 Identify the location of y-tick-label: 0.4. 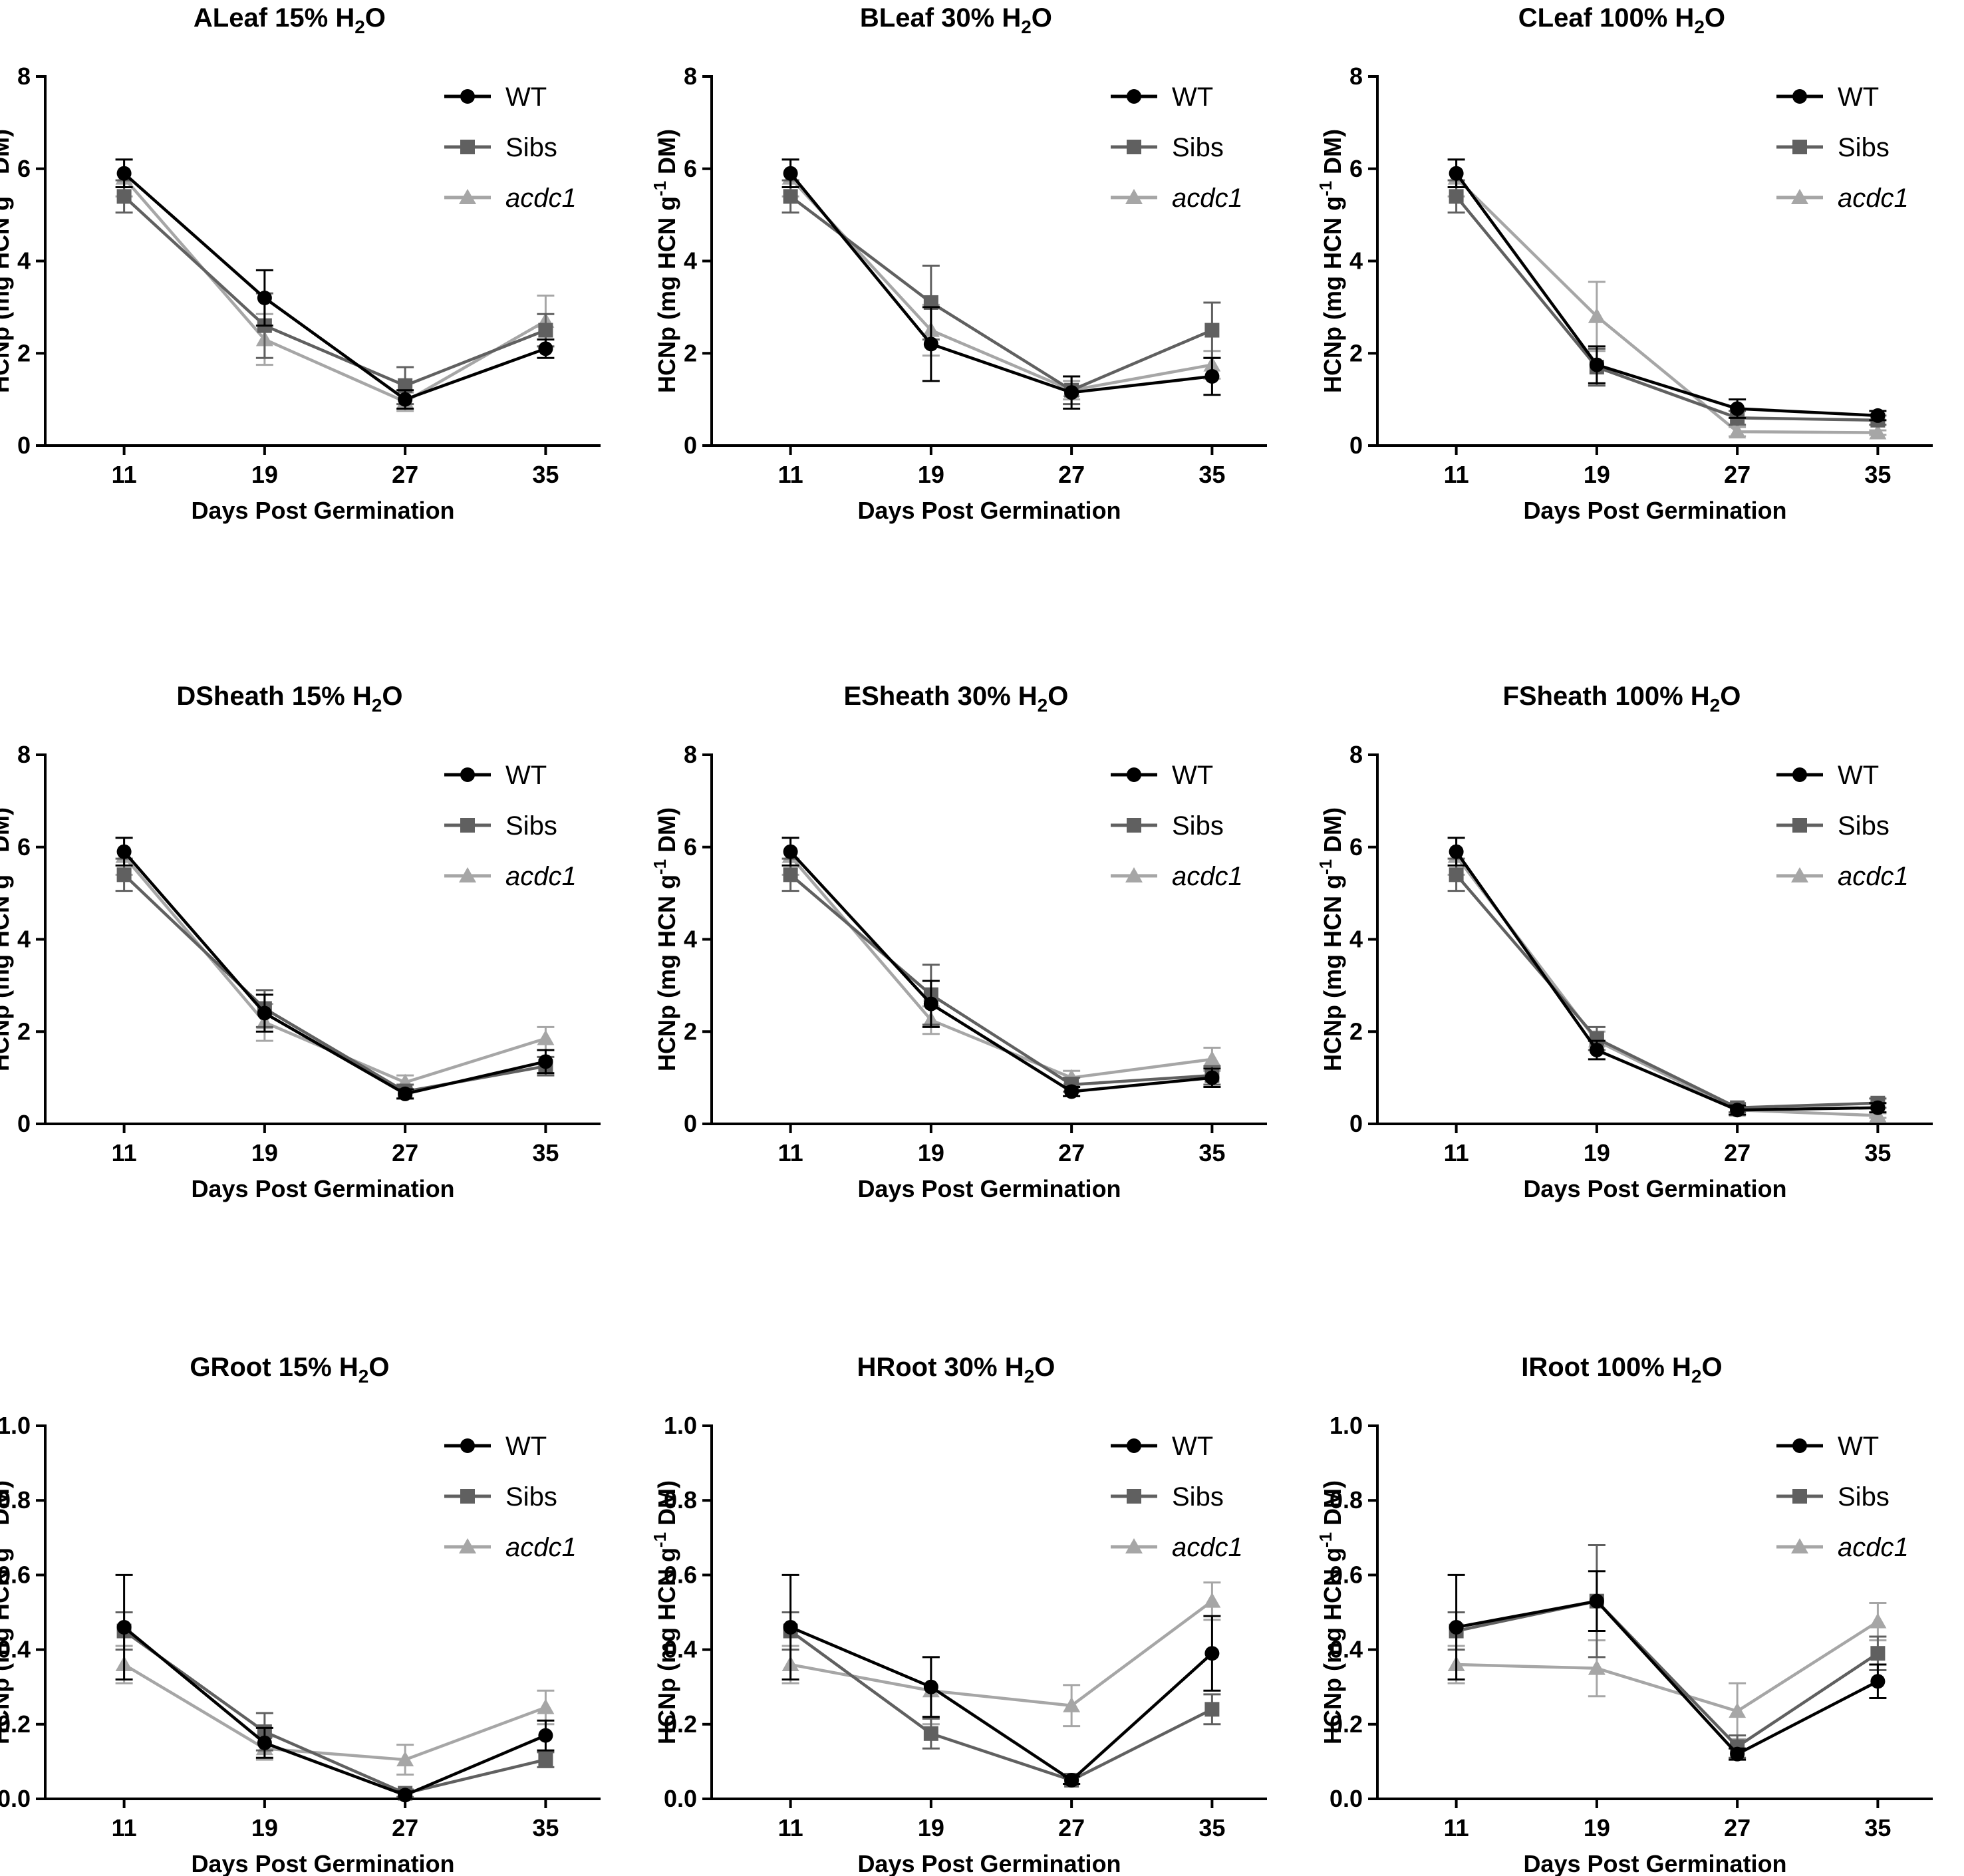
(15, 1649).